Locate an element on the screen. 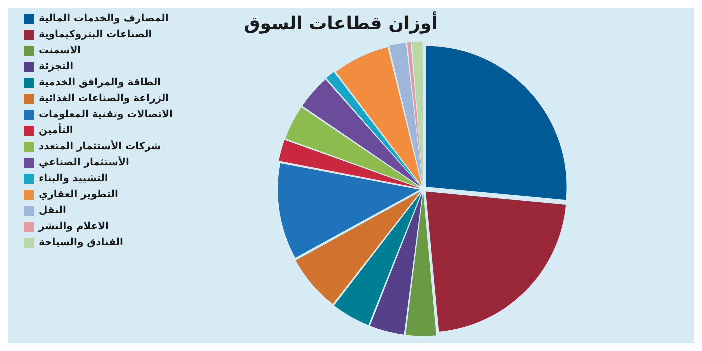 The width and height of the screenshot is (702, 351). legend-label: الاتصالات وتقنية المعلومات is located at coordinates (106, 115).